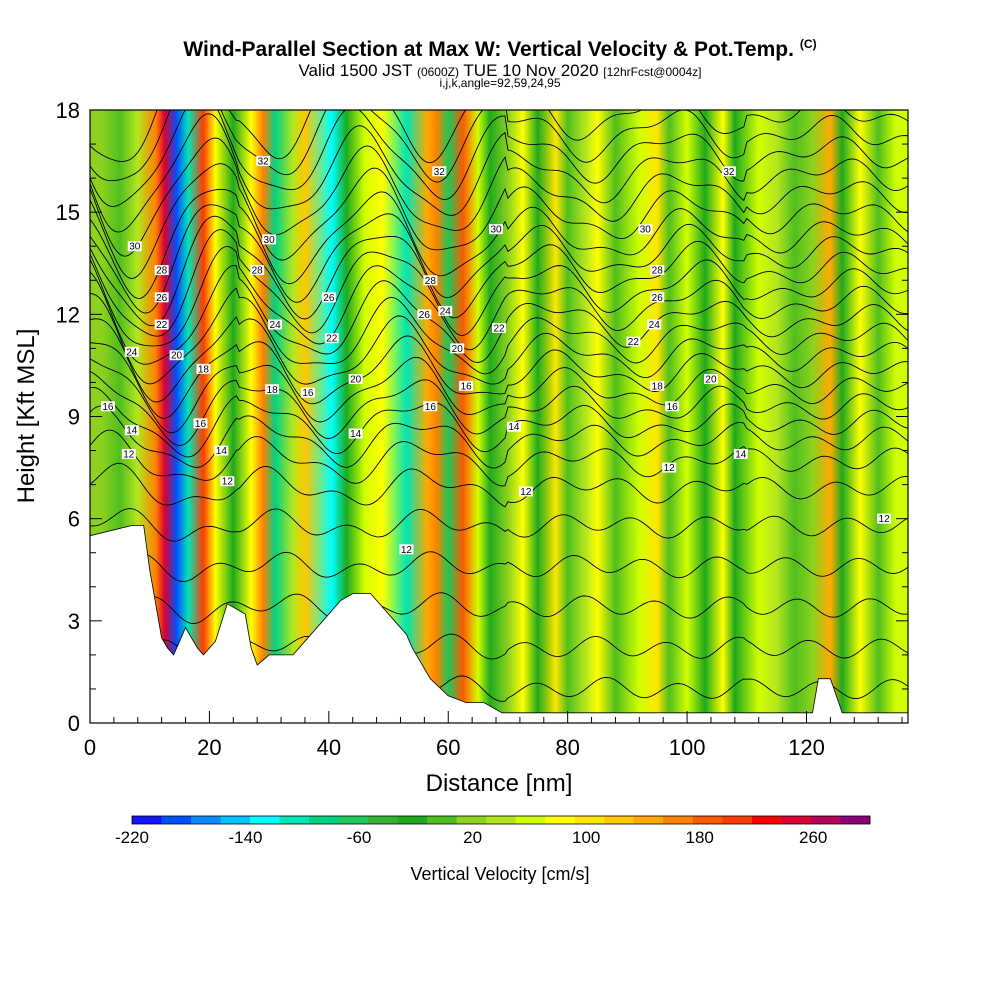 This screenshot has width=1000, height=1000. I want to click on y-tick-label: 0, so click(74, 723).